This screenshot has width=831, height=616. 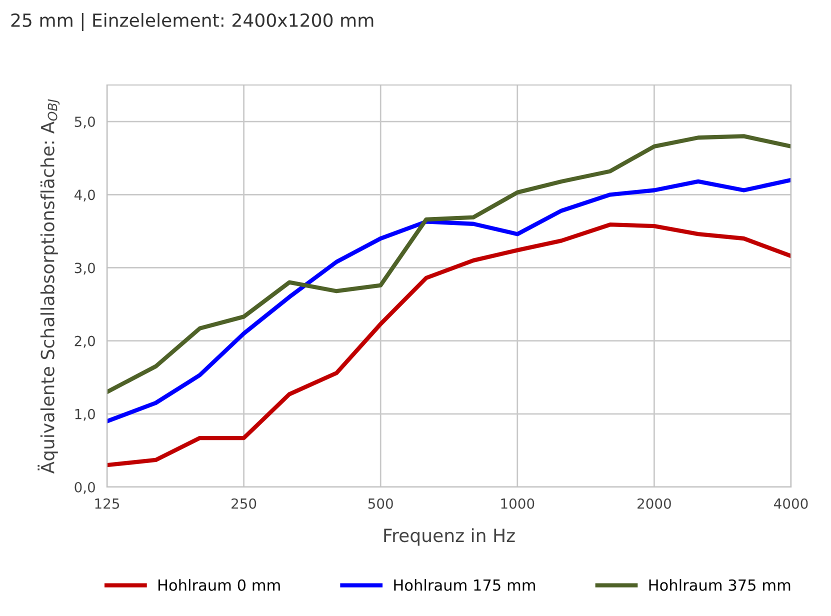 What do you see at coordinates (464, 585) in the screenshot?
I see `legend-label: Hohlraum 175 mm` at bounding box center [464, 585].